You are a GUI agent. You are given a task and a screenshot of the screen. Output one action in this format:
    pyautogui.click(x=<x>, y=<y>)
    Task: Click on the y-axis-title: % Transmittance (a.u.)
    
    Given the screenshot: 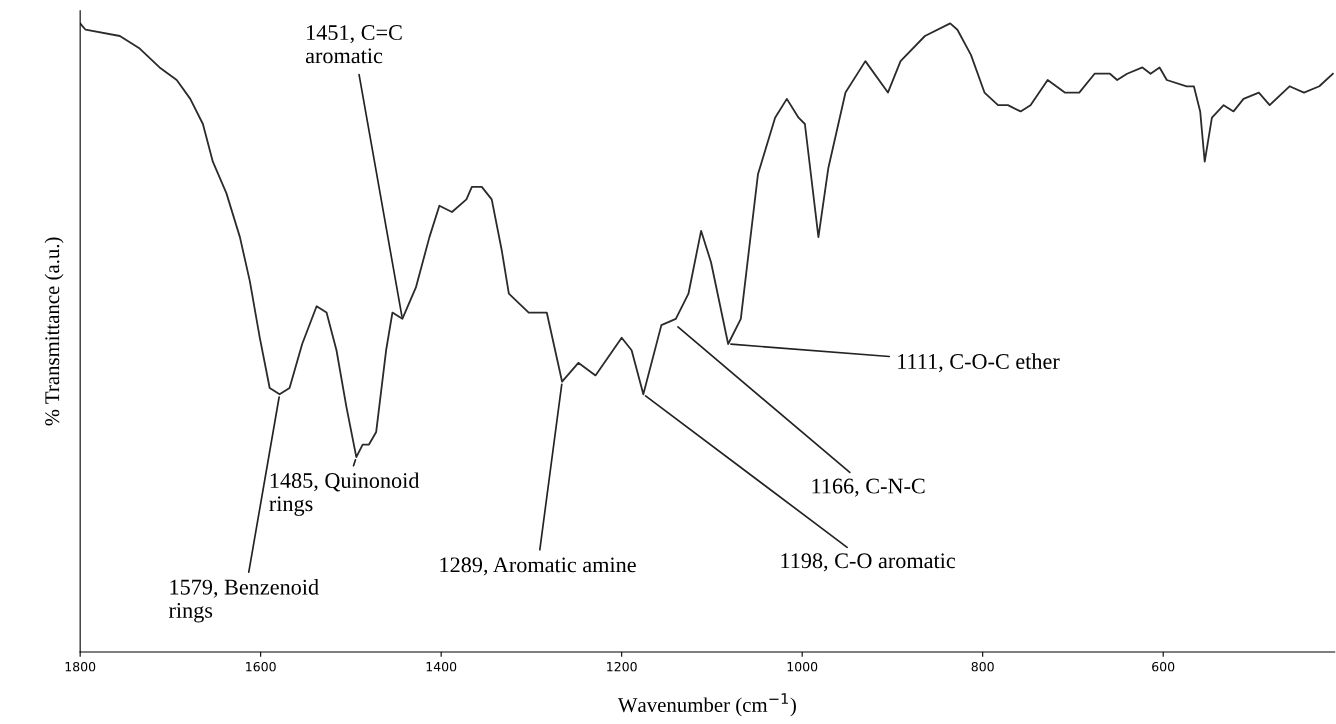 What is the action you would take?
    pyautogui.click(x=54, y=331)
    